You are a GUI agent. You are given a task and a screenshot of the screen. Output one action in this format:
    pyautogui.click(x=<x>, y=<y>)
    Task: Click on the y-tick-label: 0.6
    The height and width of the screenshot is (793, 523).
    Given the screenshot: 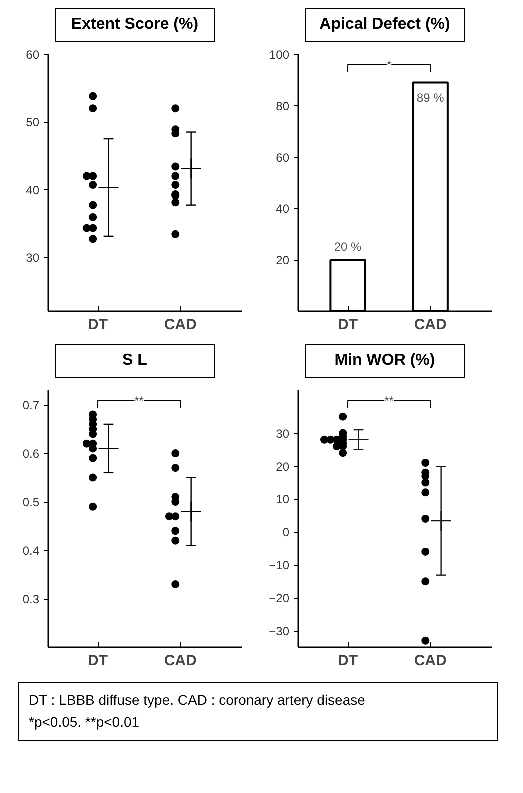 What is the action you would take?
    pyautogui.click(x=31, y=454)
    